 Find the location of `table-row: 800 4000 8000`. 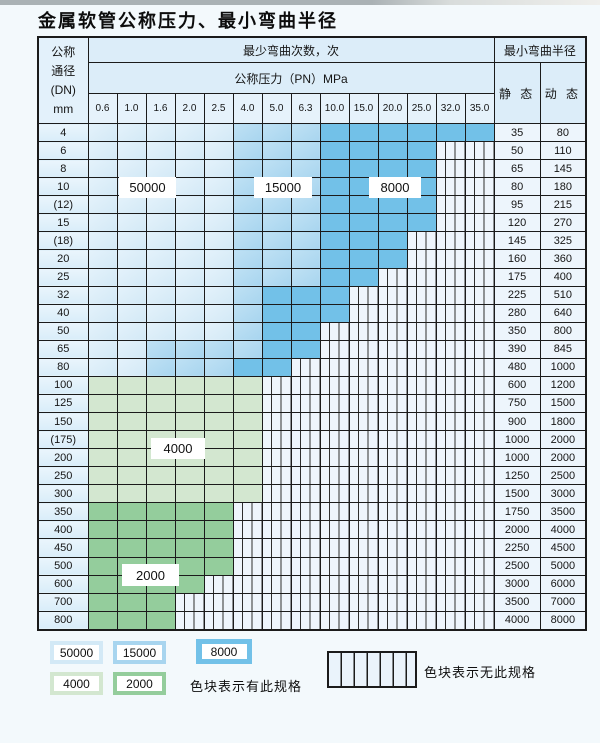

table-row: 800 4000 8000 is located at coordinates (312, 620).